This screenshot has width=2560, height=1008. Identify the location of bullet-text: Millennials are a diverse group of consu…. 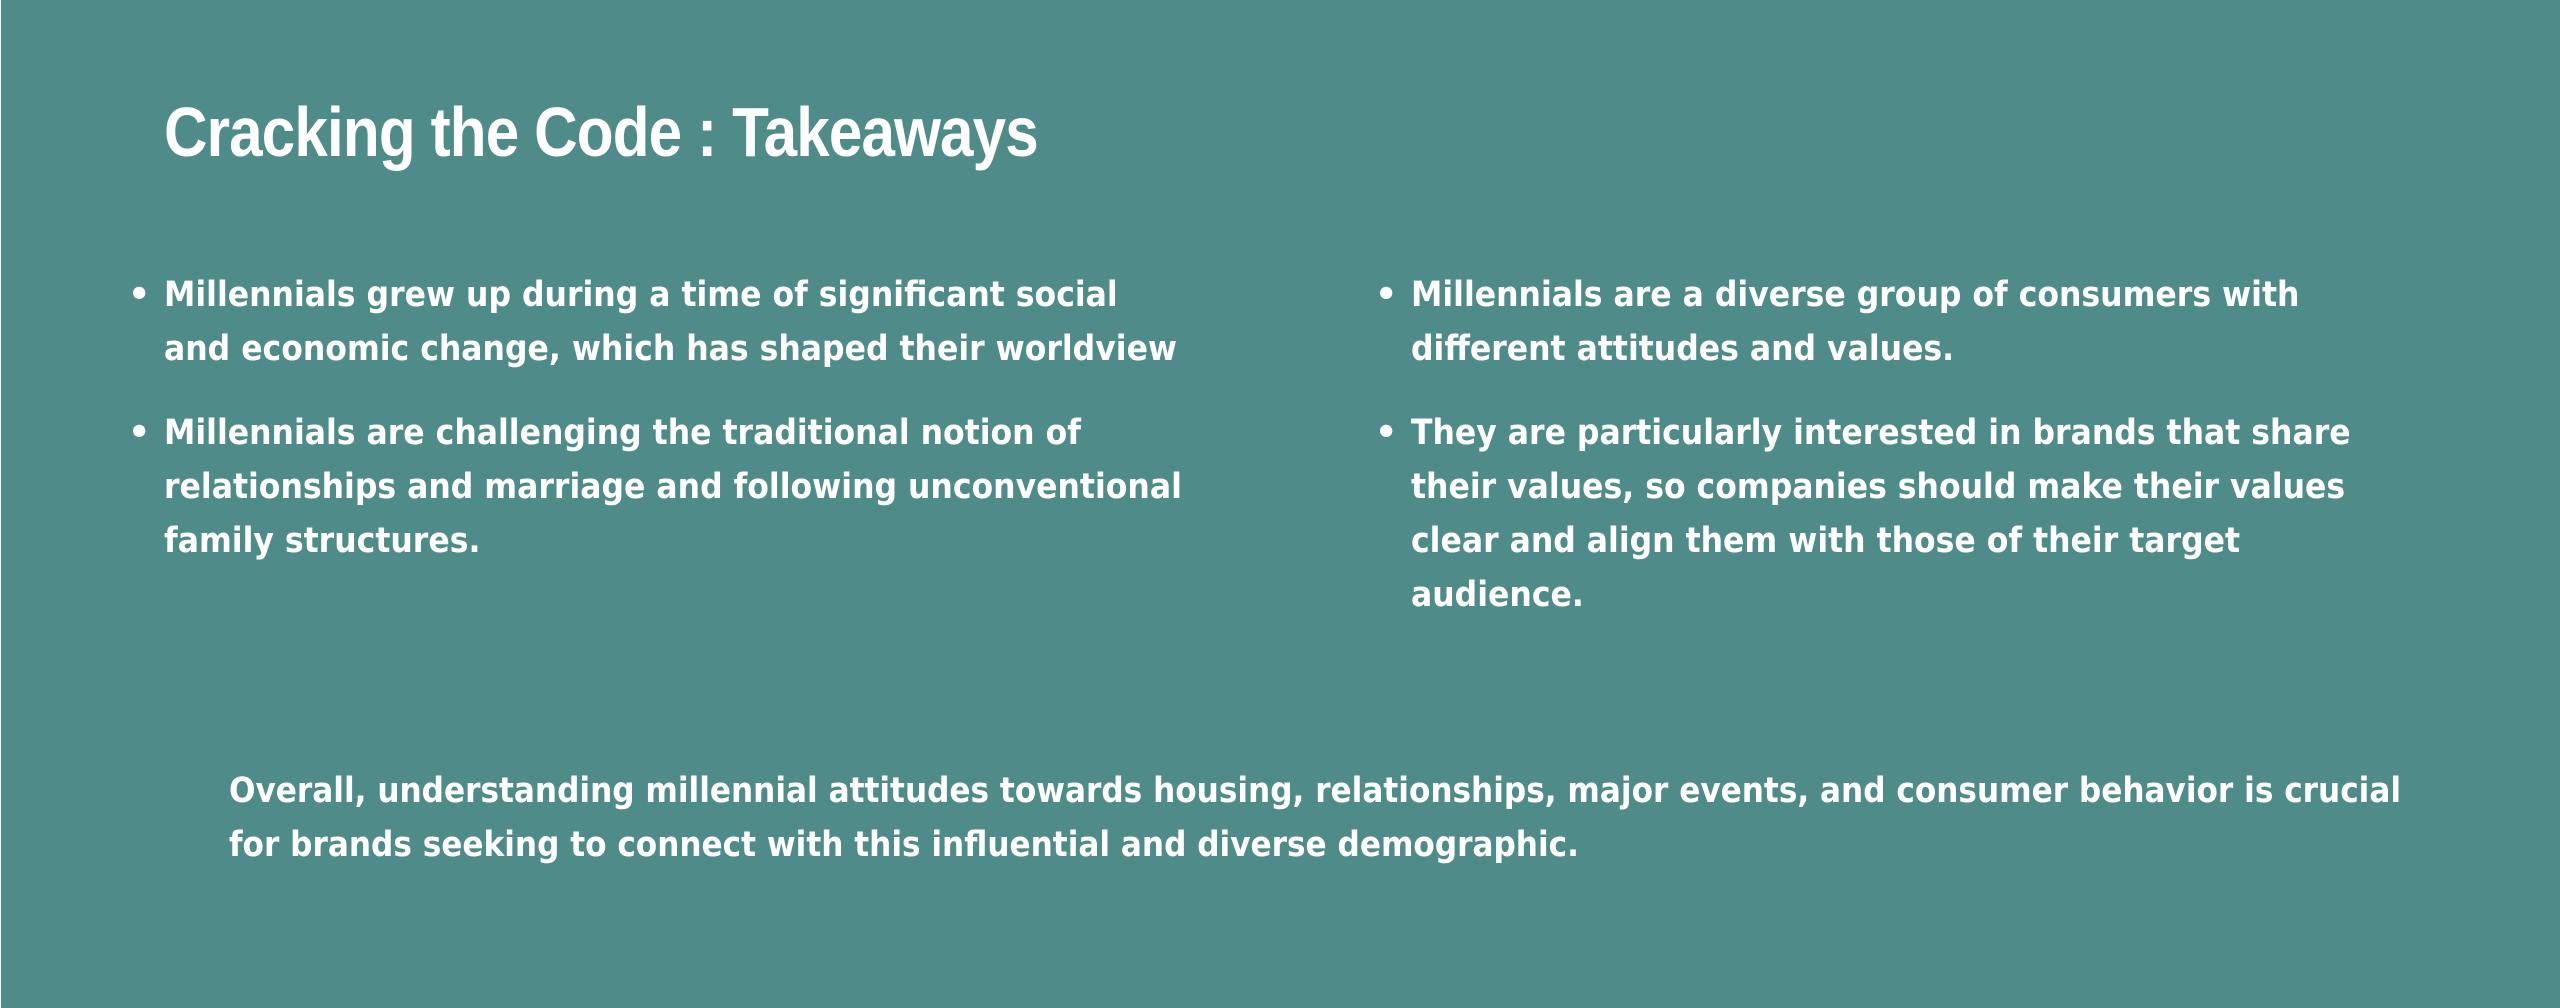
(1855, 322).